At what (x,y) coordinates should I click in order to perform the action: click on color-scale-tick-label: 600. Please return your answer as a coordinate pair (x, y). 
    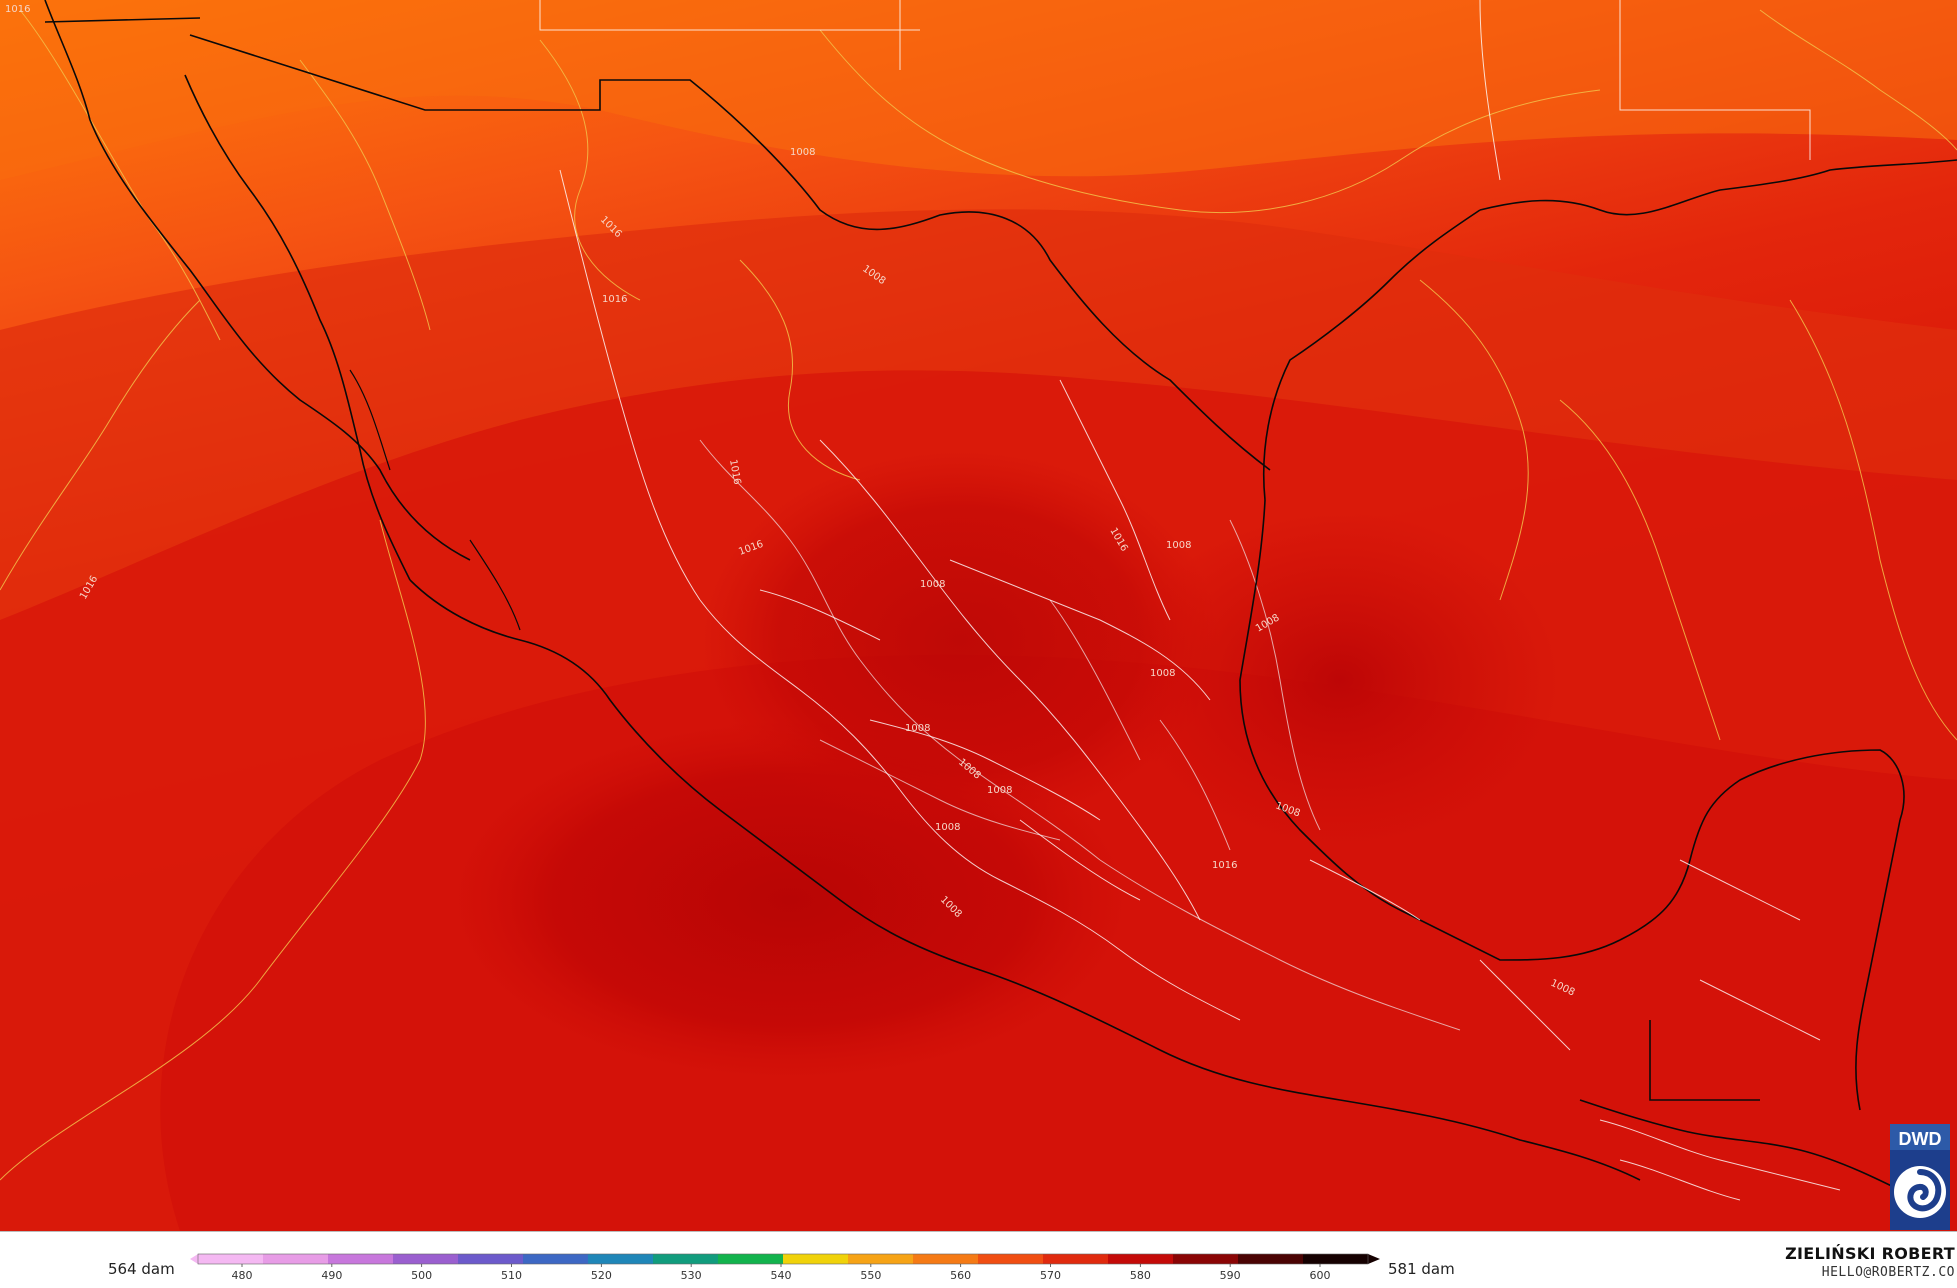
    Looking at the image, I should click on (1320, 1275).